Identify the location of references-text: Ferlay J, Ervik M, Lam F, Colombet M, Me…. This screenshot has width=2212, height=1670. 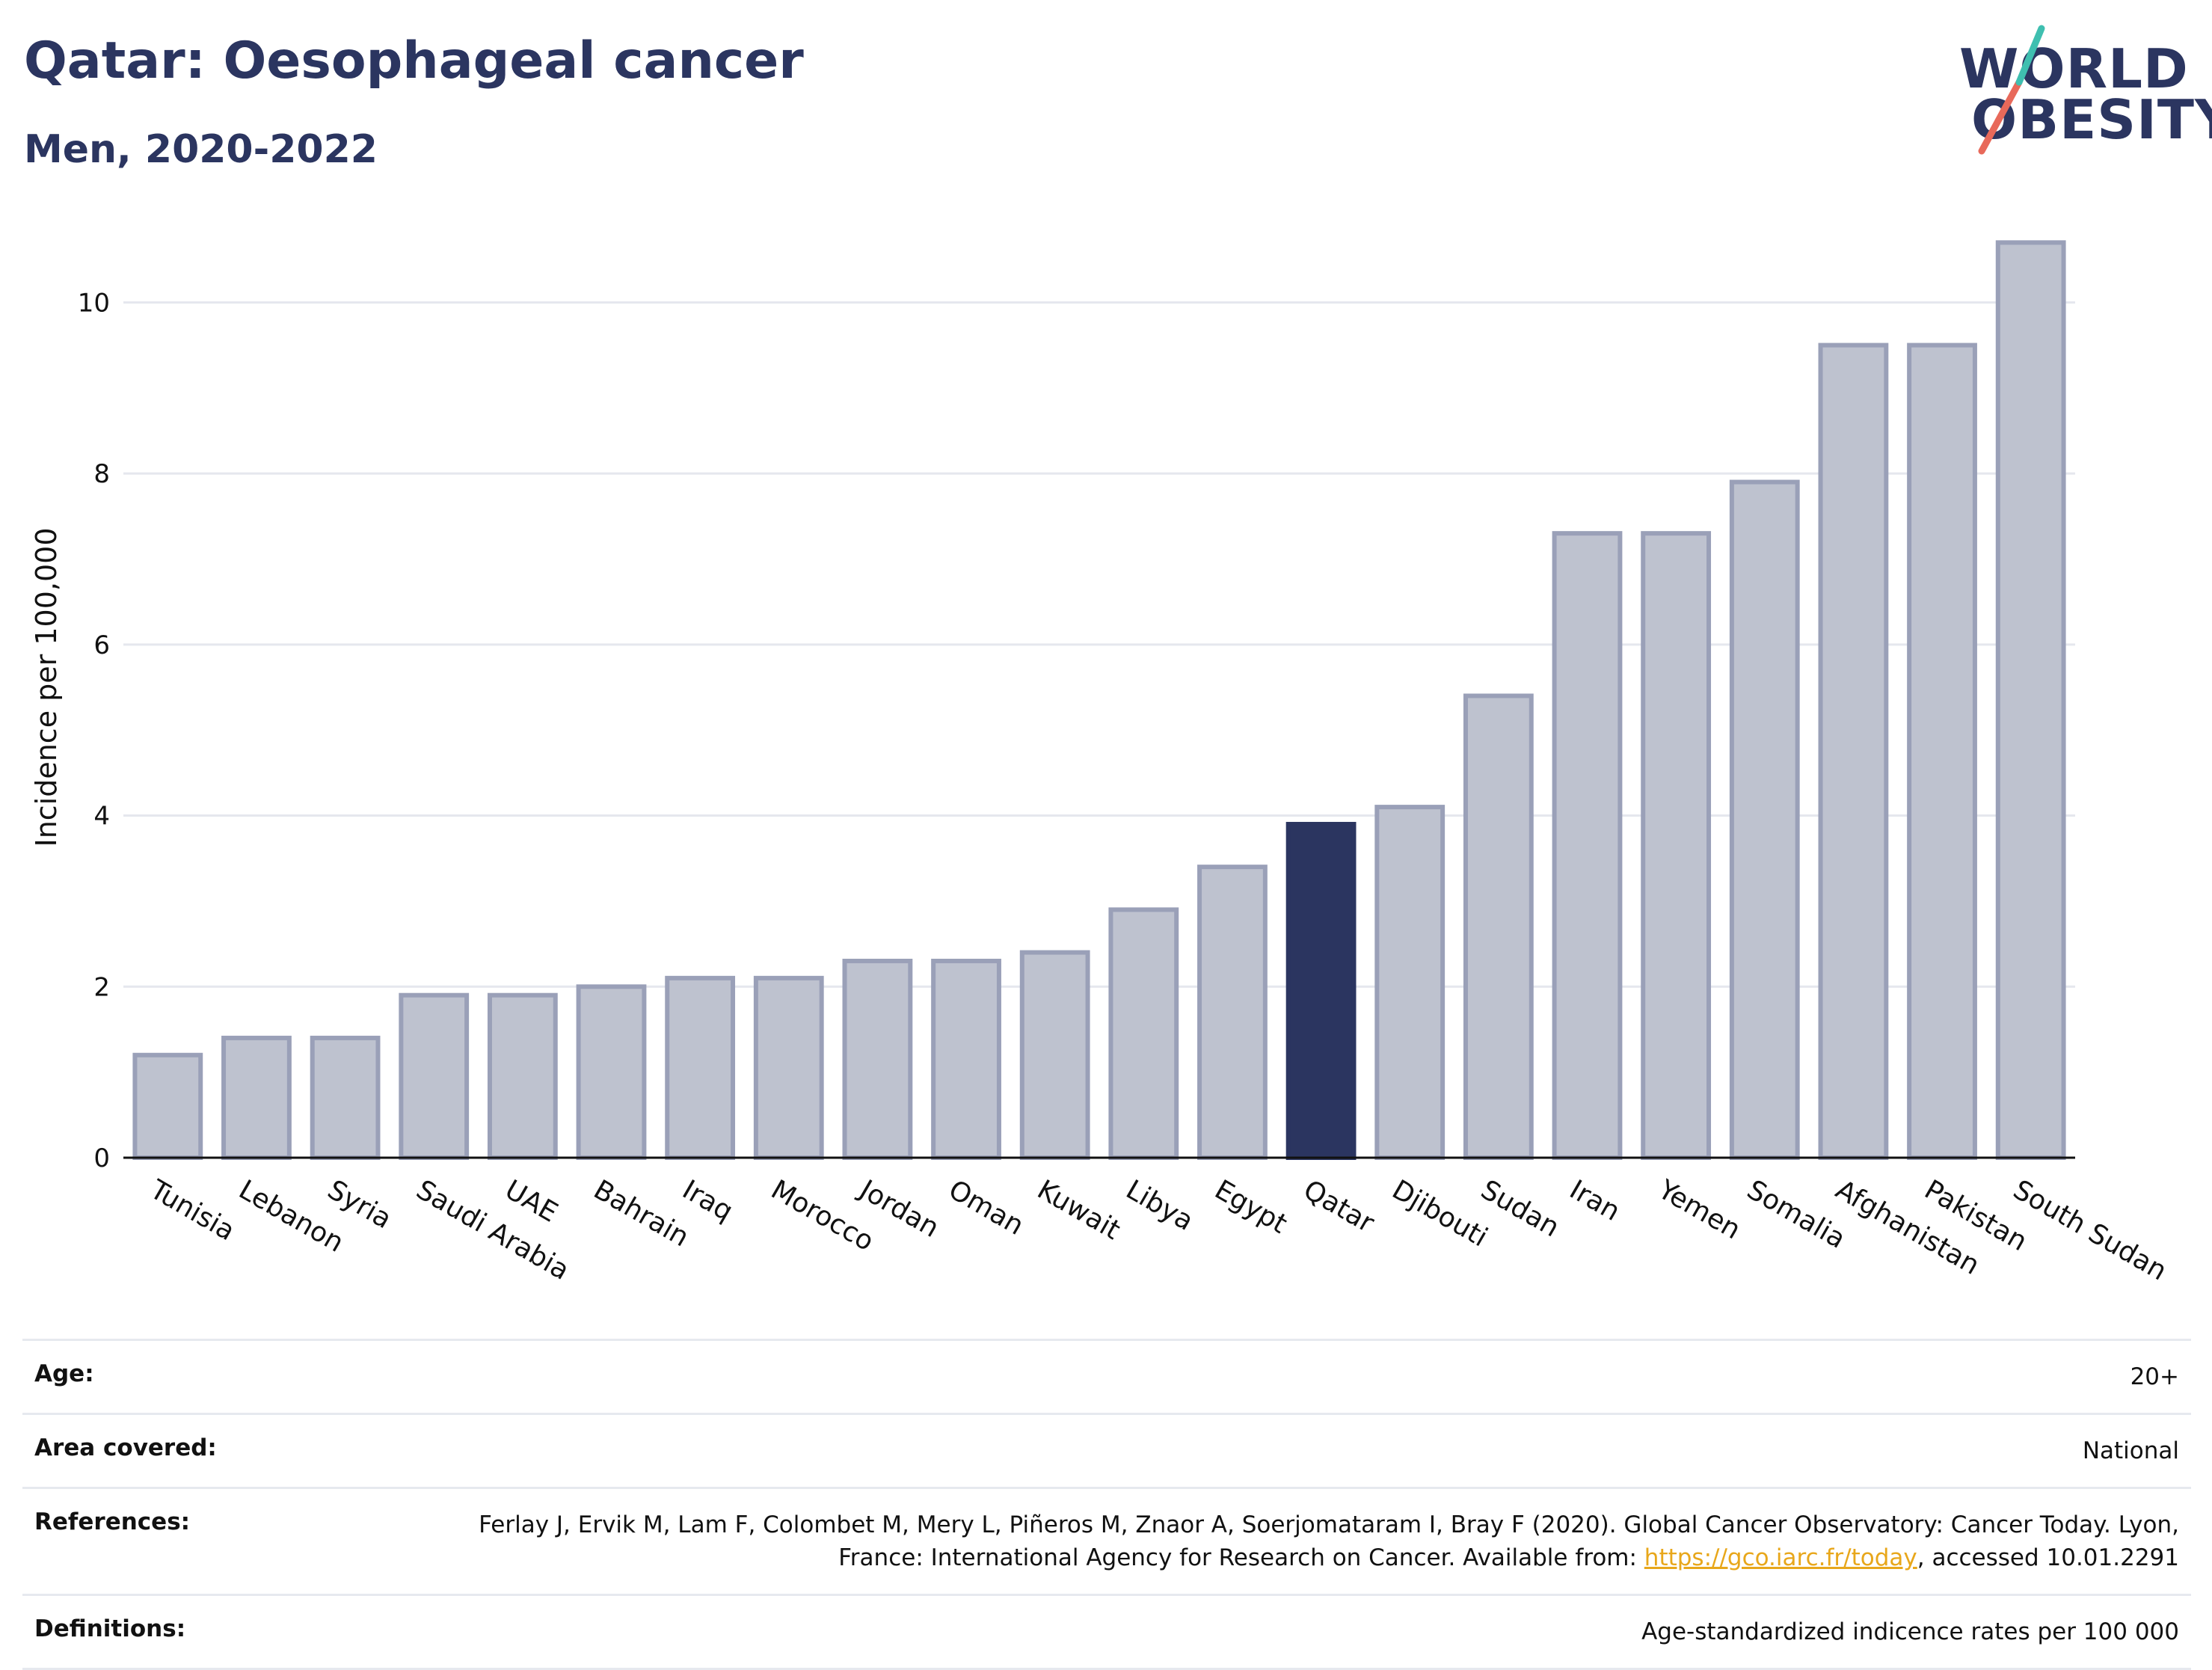
(1329, 1541).